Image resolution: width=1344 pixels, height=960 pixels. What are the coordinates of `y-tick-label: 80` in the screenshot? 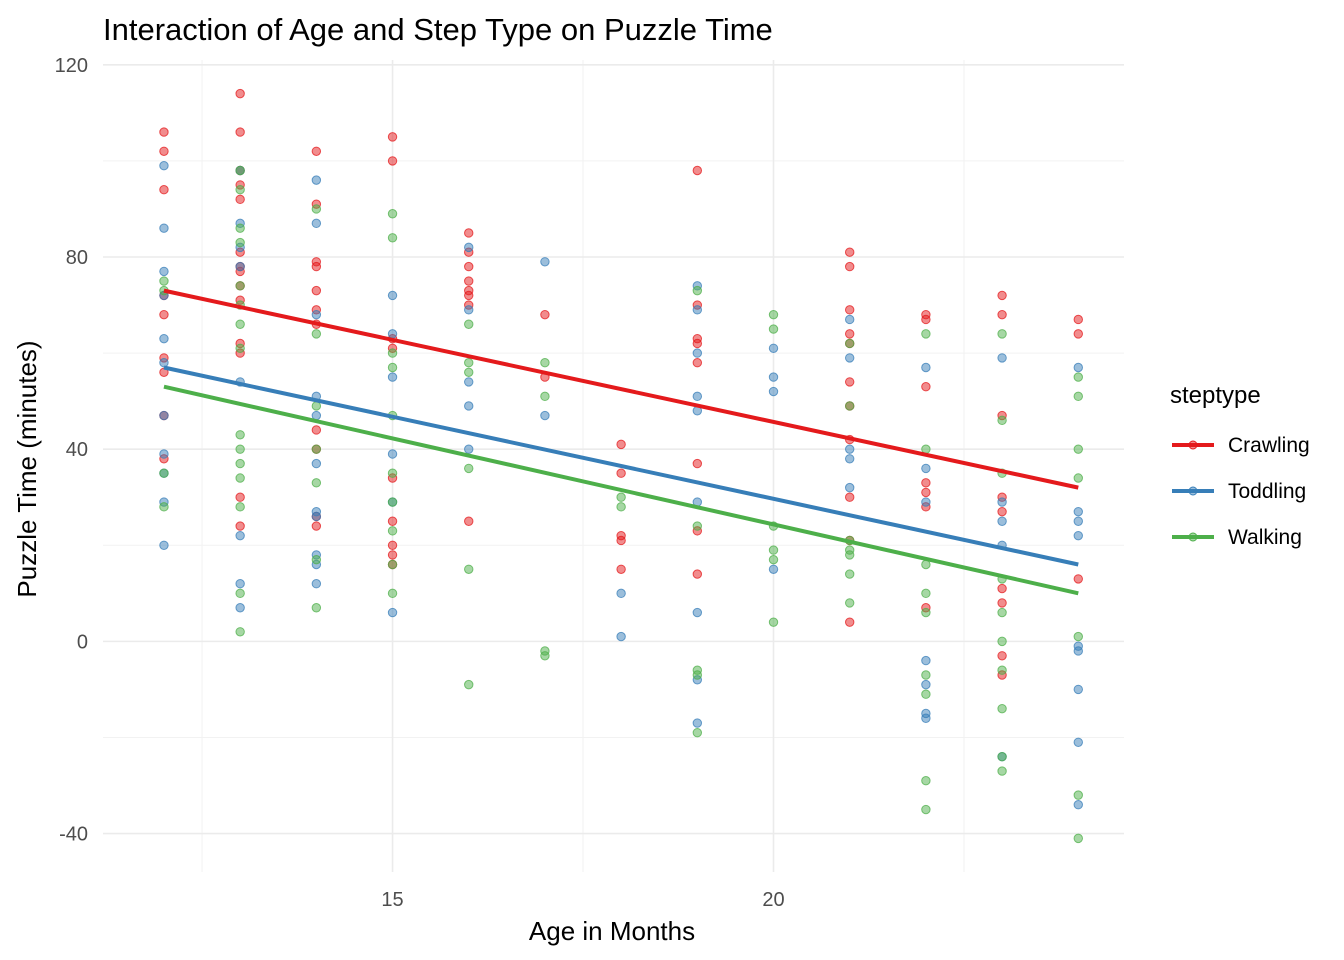 It's located at (77, 258).